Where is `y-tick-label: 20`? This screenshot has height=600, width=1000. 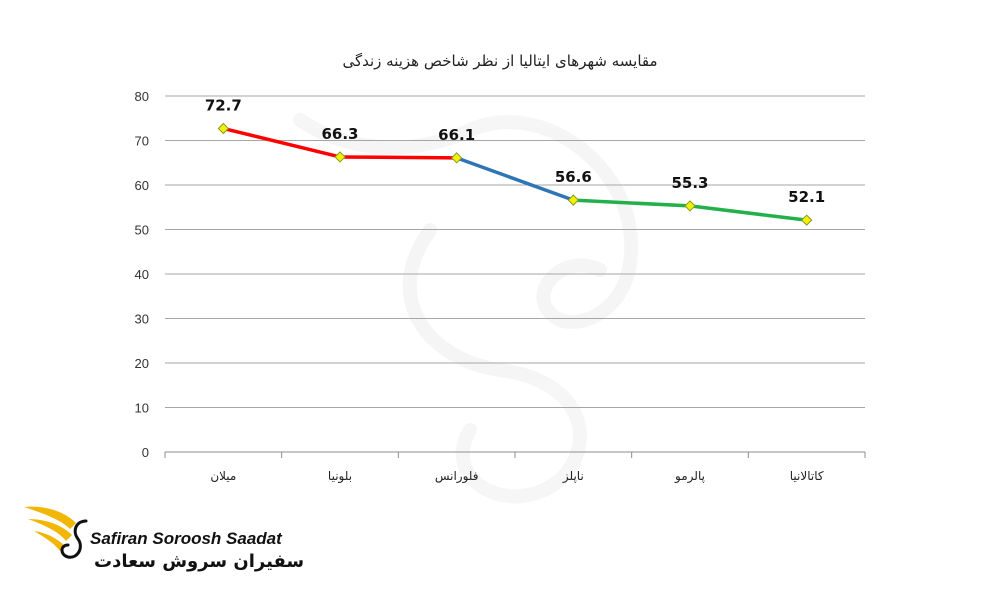 y-tick-label: 20 is located at coordinates (142, 363).